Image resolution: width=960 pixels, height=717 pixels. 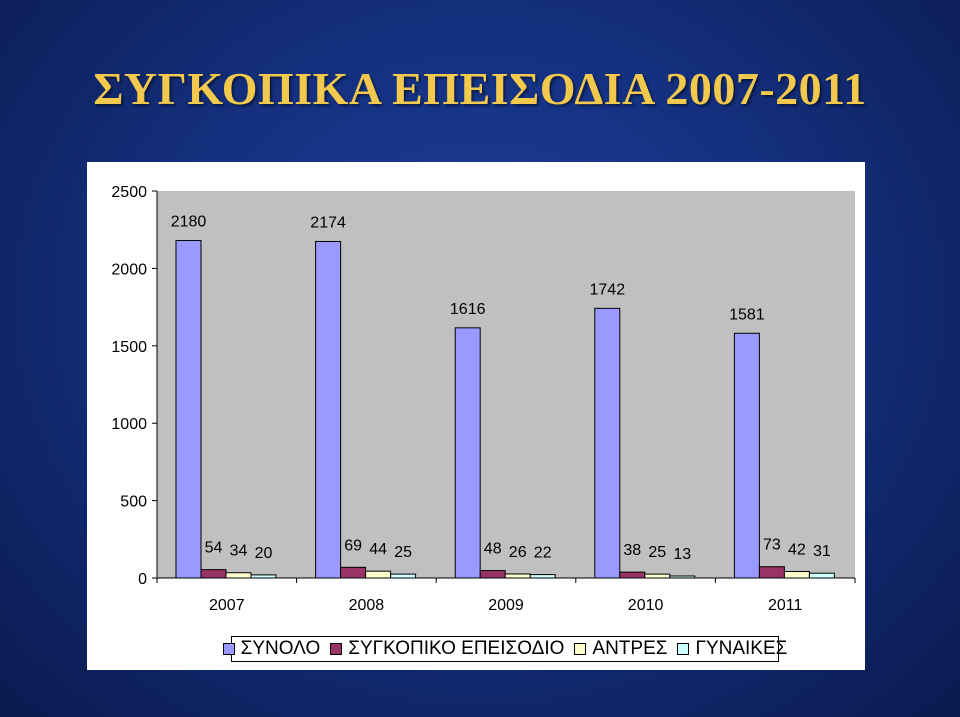 I want to click on legend-label: ΑΝΤΡΕΣ, so click(x=630, y=648).